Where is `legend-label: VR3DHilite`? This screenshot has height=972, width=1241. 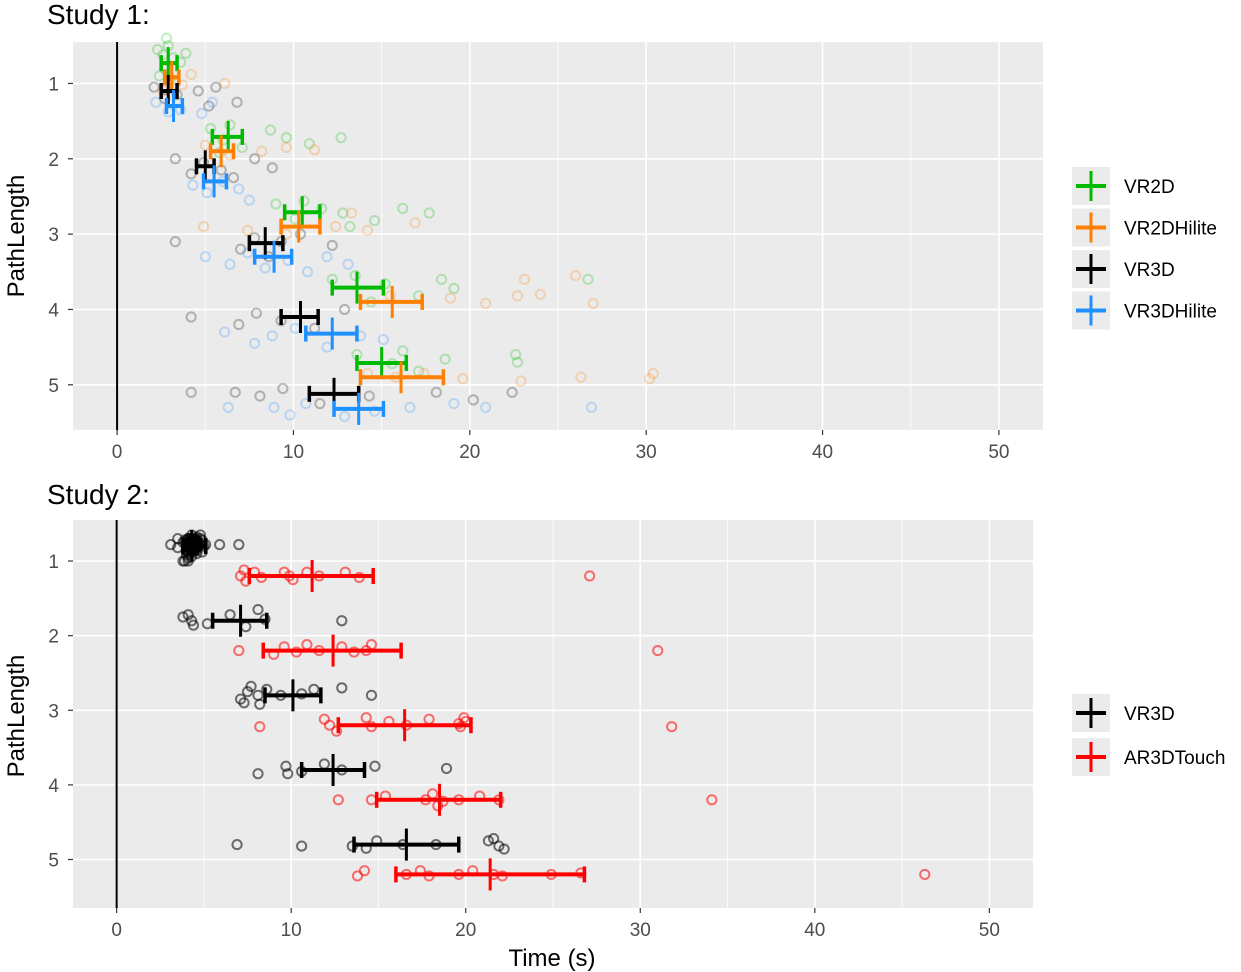
legend-label: VR3DHilite is located at coordinates (1170, 312).